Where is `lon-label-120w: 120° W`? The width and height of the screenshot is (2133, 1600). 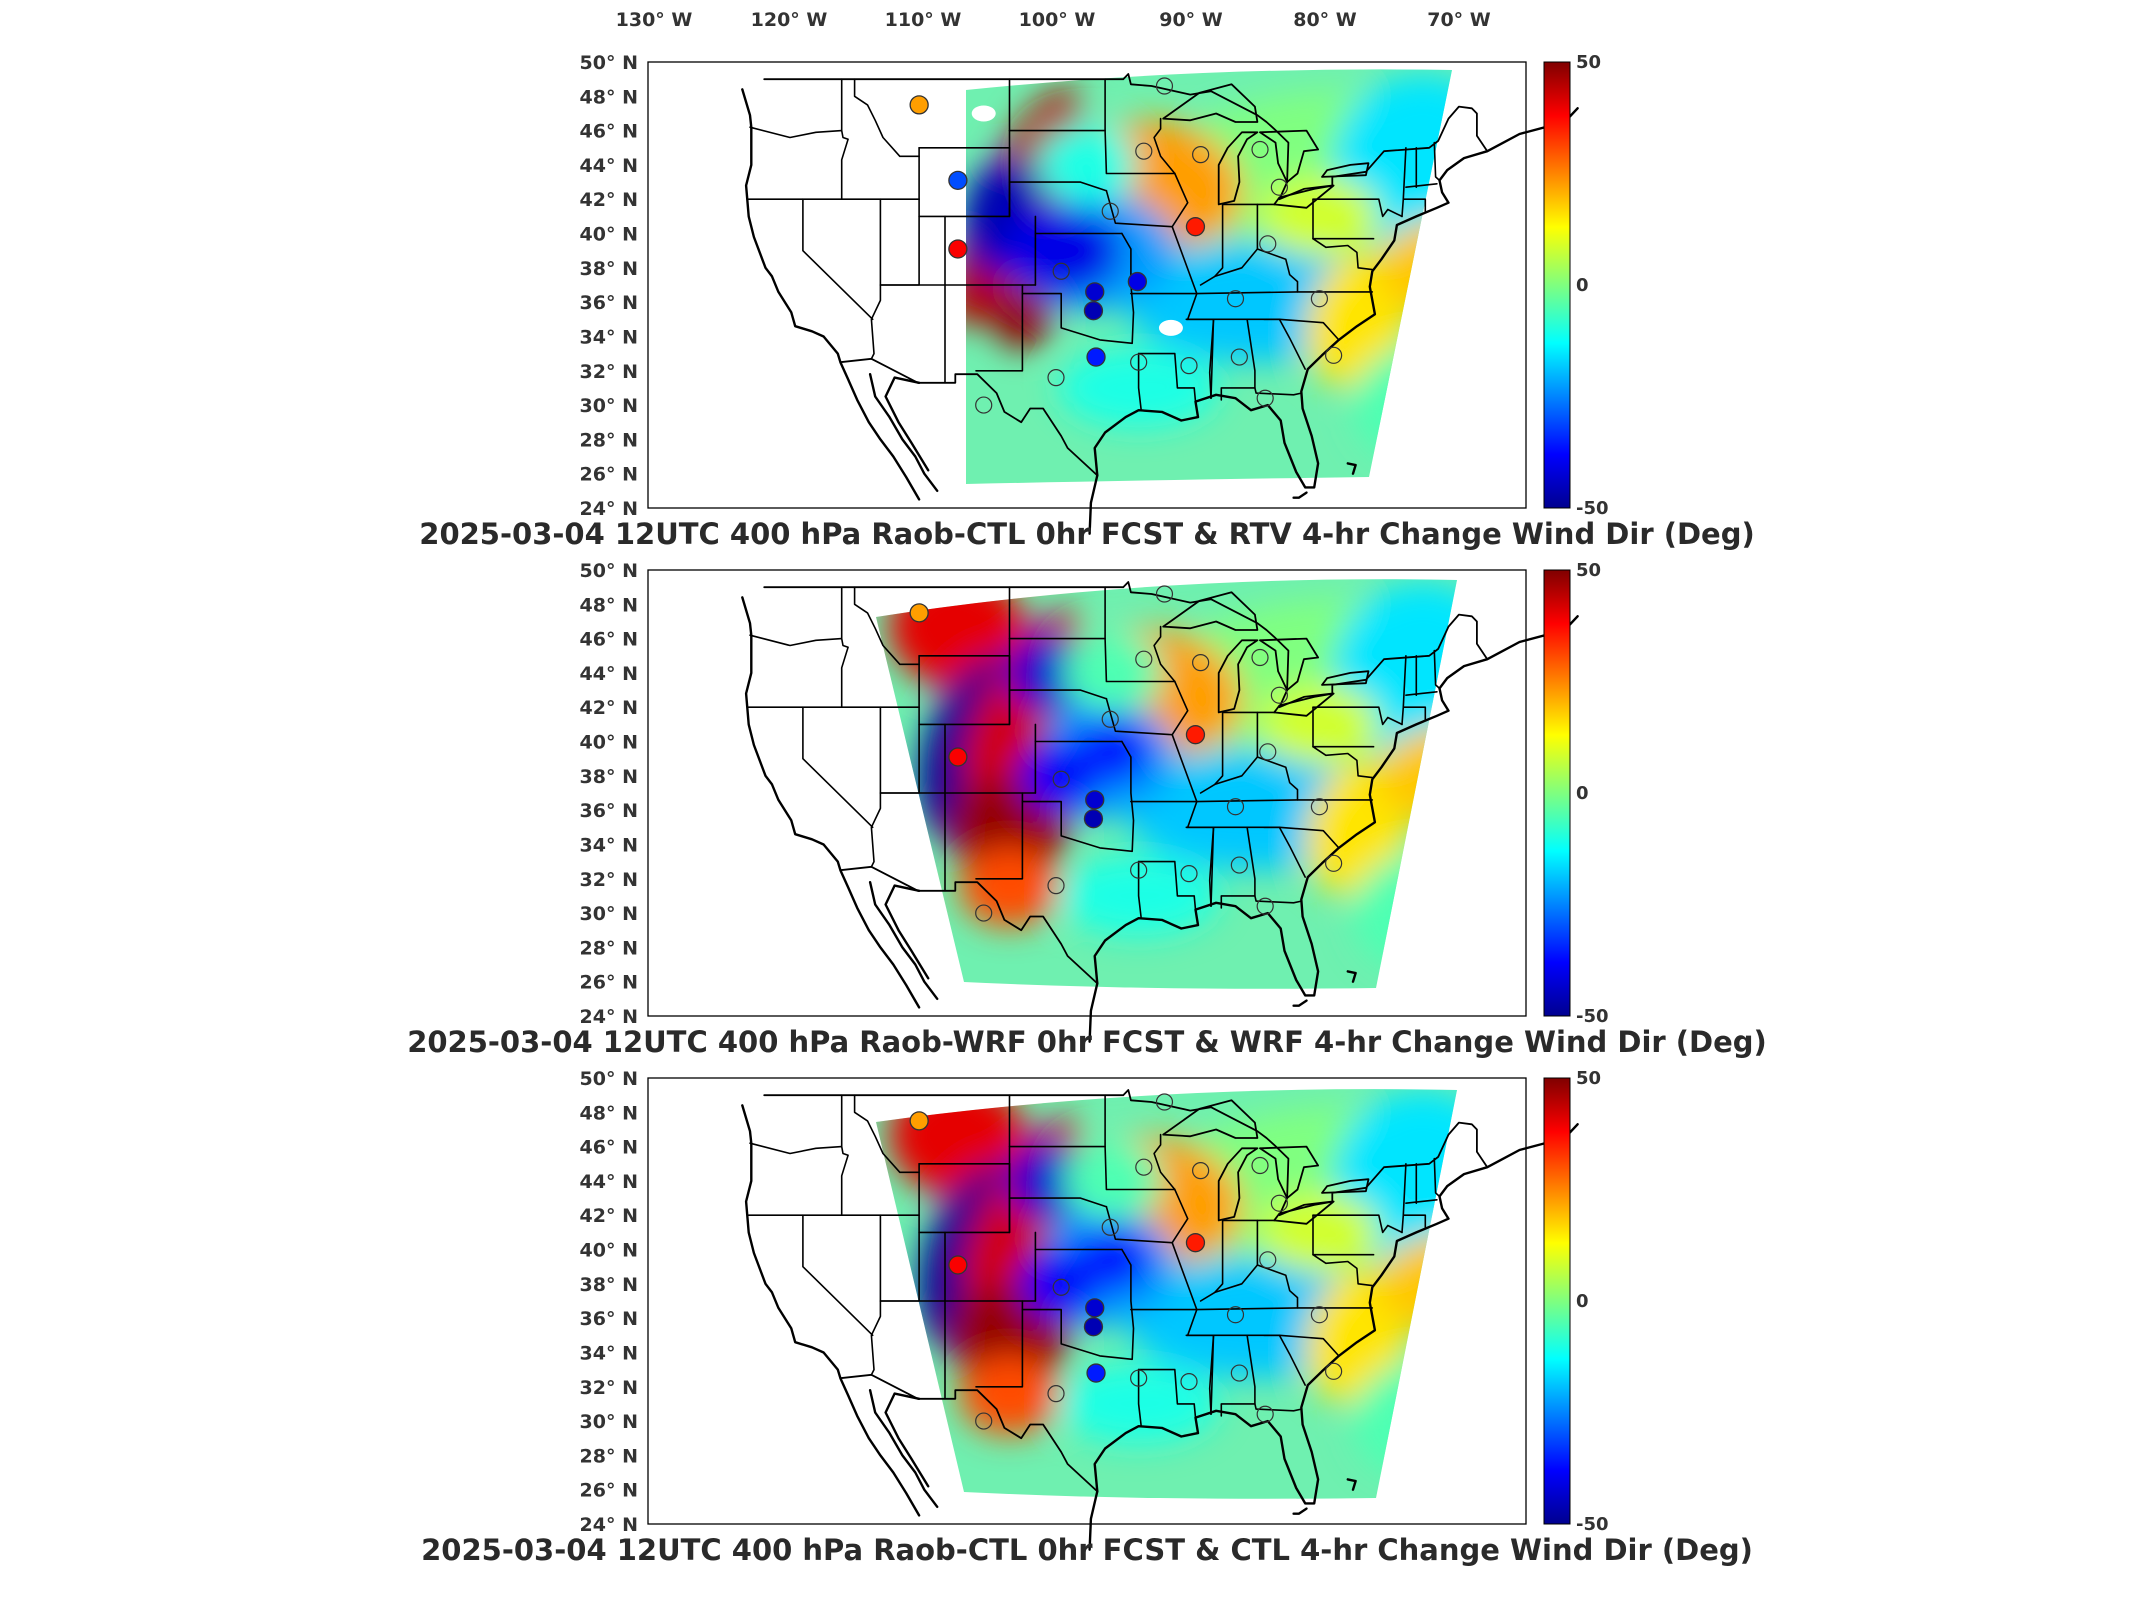 lon-label-120w: 120° W is located at coordinates (789, 20).